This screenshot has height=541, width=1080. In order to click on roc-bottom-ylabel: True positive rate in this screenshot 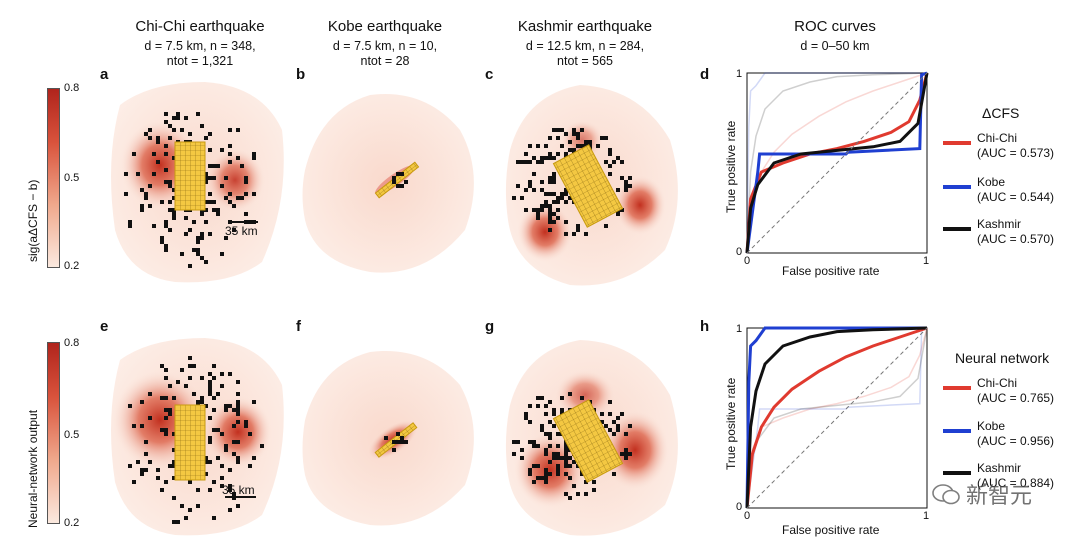, I will do `click(731, 423)`.